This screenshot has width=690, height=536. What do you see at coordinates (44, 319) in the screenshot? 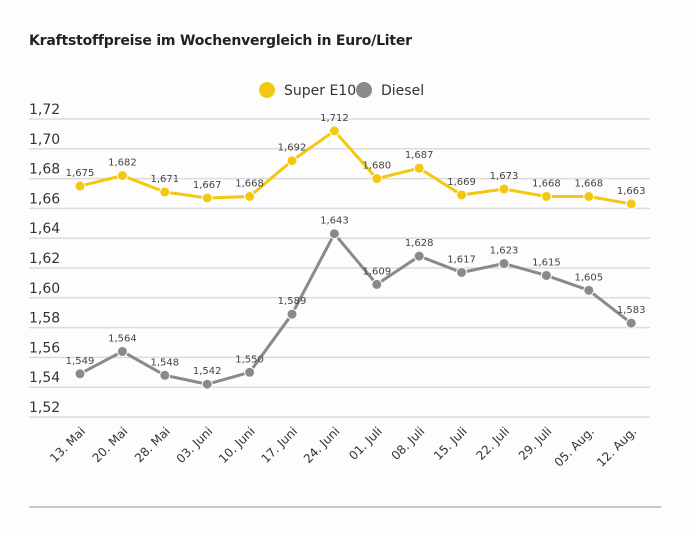
I see `y-tick-label: 1,58` at bounding box center [44, 319].